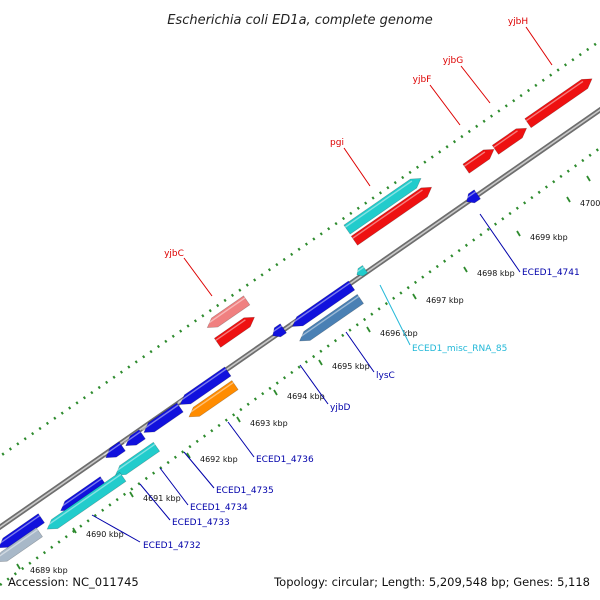 The height and width of the screenshot is (600, 600). Describe the element at coordinates (86, 500) in the screenshot. I see `ECED1_4732-feature` at that location.